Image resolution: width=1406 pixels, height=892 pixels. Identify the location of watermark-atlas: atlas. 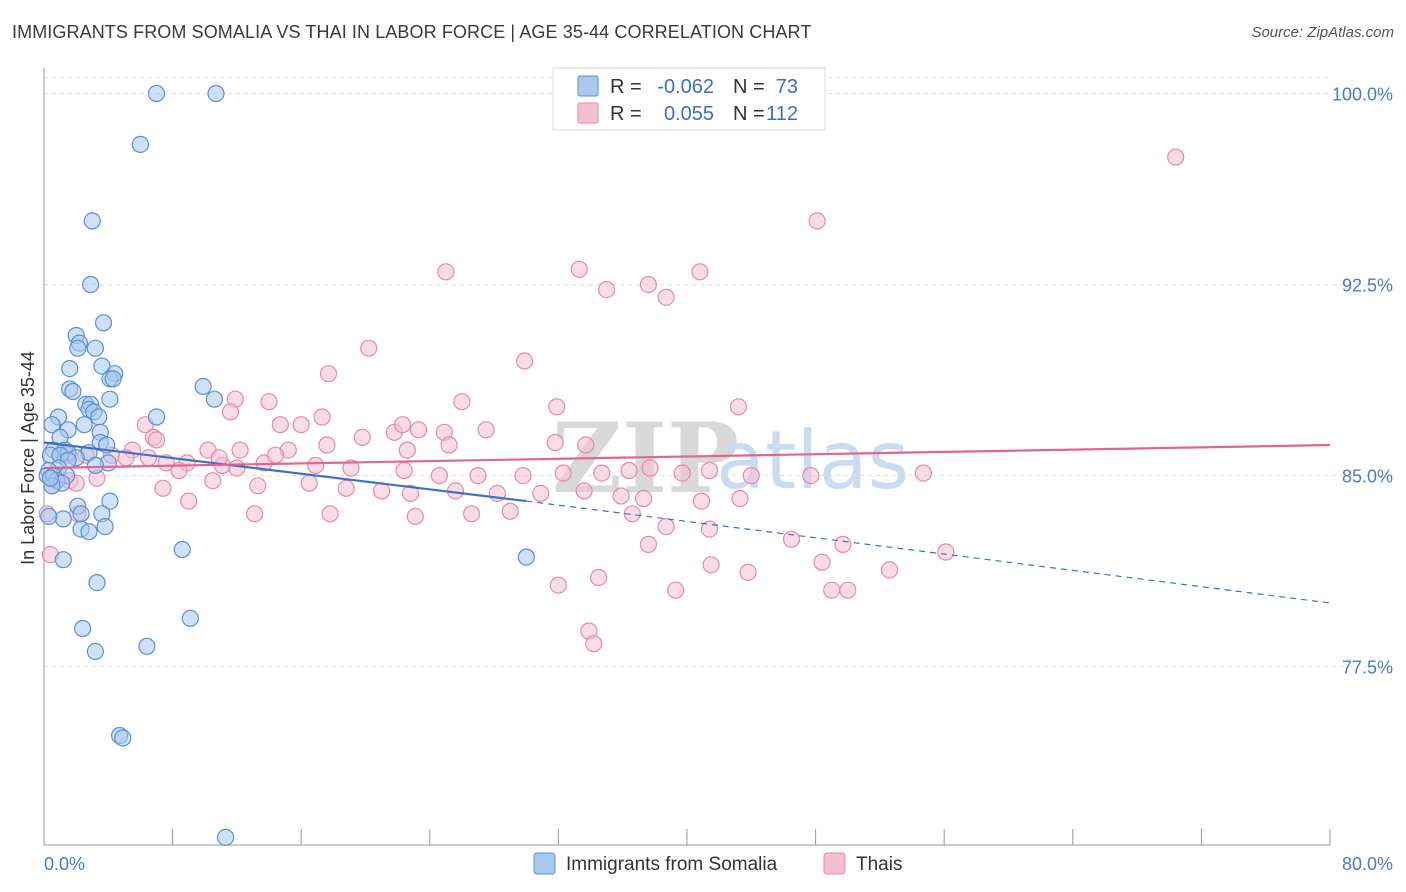
(812, 460).